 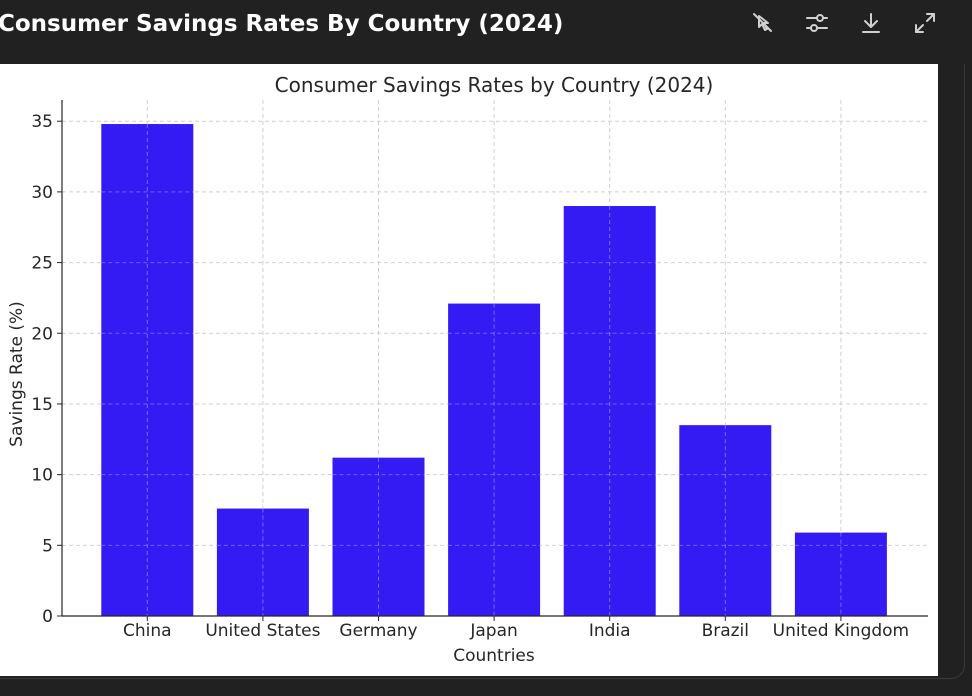 What do you see at coordinates (844, 23) in the screenshot?
I see `chart-toolbar` at bounding box center [844, 23].